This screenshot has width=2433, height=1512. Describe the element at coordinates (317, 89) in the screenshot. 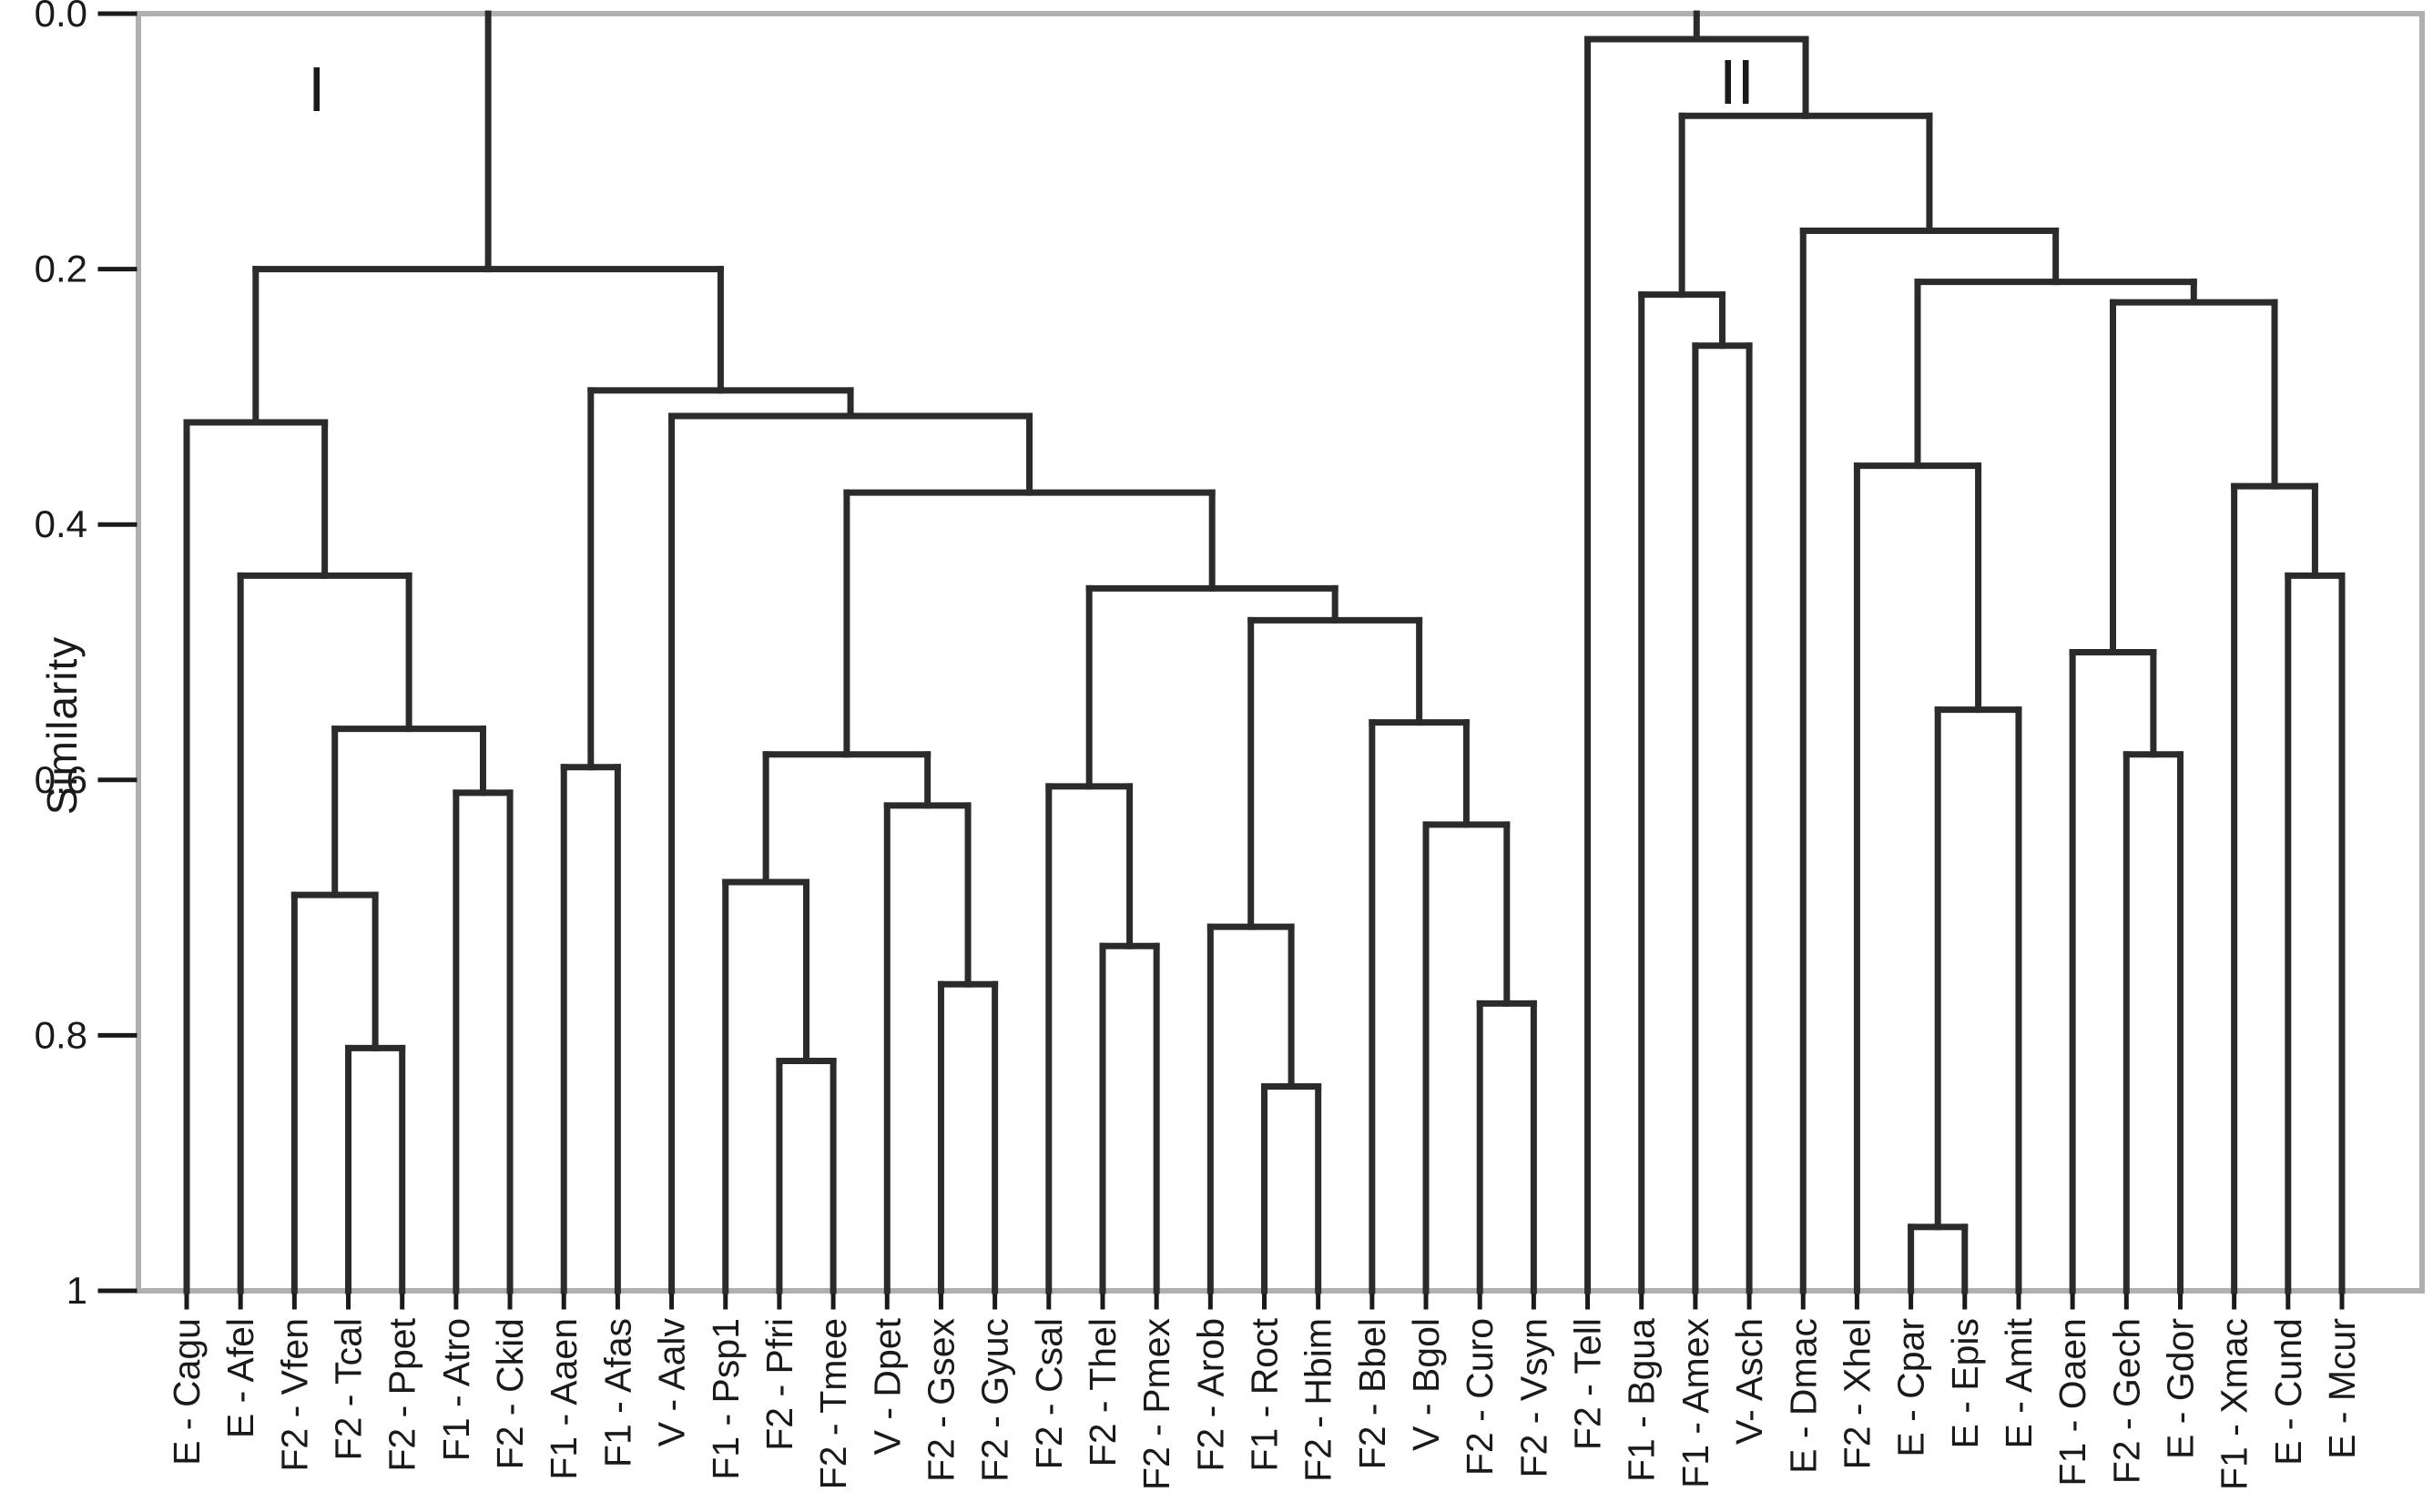

I see `cluster-label-I: I` at that location.